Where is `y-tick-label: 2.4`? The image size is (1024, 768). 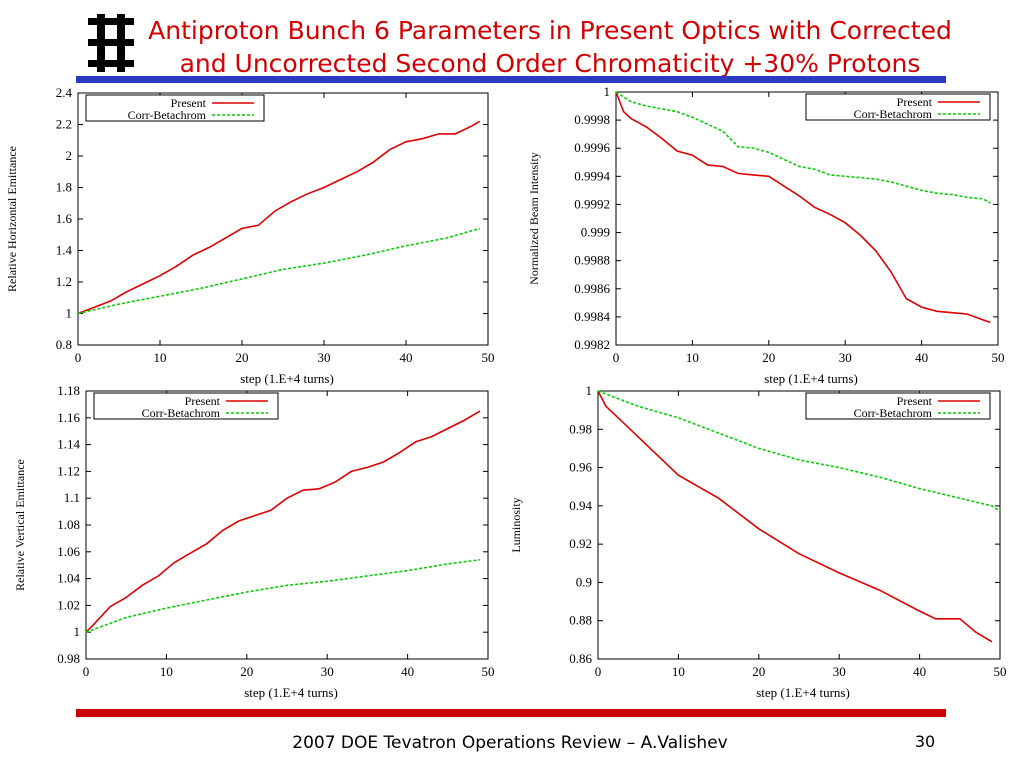
y-tick-label: 2.4 is located at coordinates (64, 92).